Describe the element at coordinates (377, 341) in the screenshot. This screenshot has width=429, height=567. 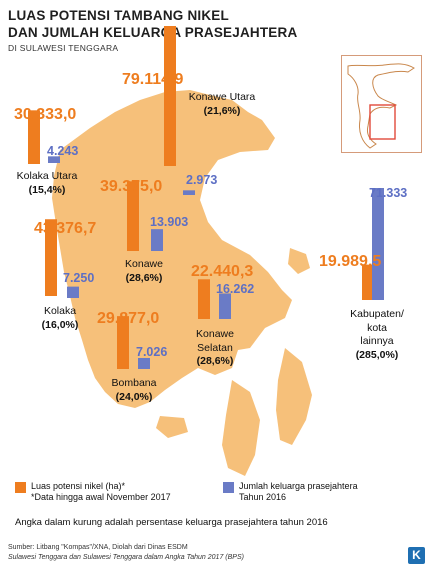
I see `region-name: lainnya` at that location.